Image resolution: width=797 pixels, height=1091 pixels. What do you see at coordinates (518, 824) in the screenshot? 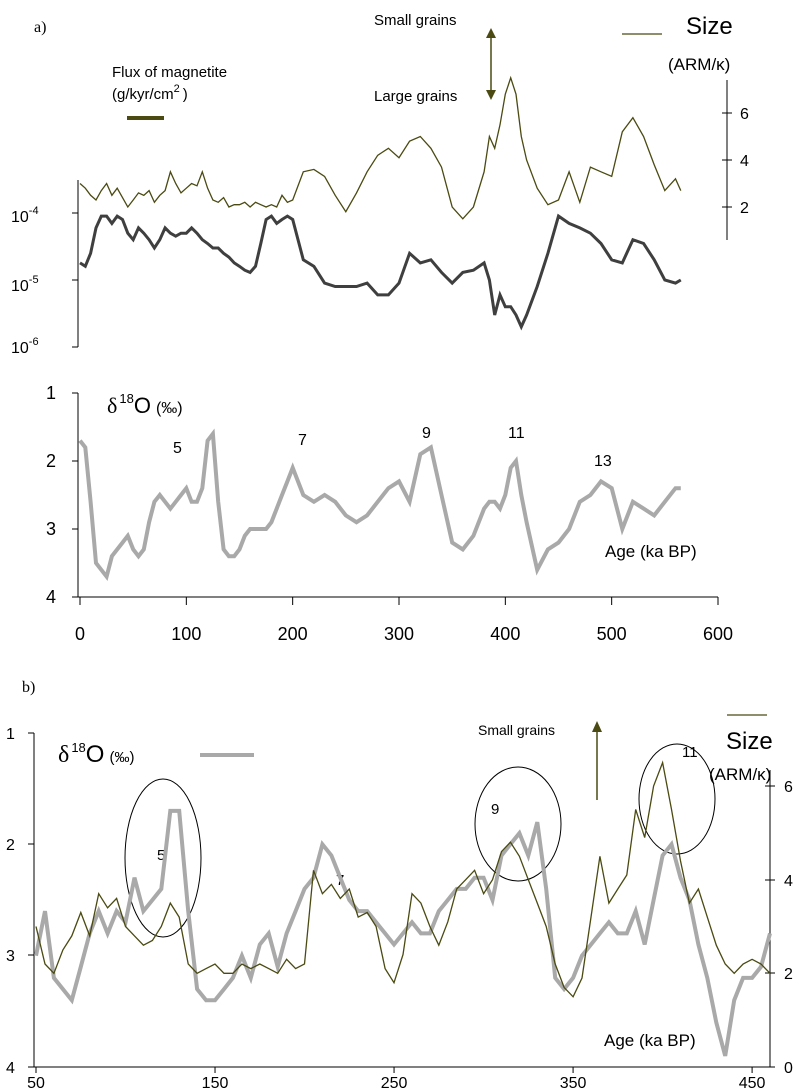
I see `stage-9-highlight` at bounding box center [518, 824].